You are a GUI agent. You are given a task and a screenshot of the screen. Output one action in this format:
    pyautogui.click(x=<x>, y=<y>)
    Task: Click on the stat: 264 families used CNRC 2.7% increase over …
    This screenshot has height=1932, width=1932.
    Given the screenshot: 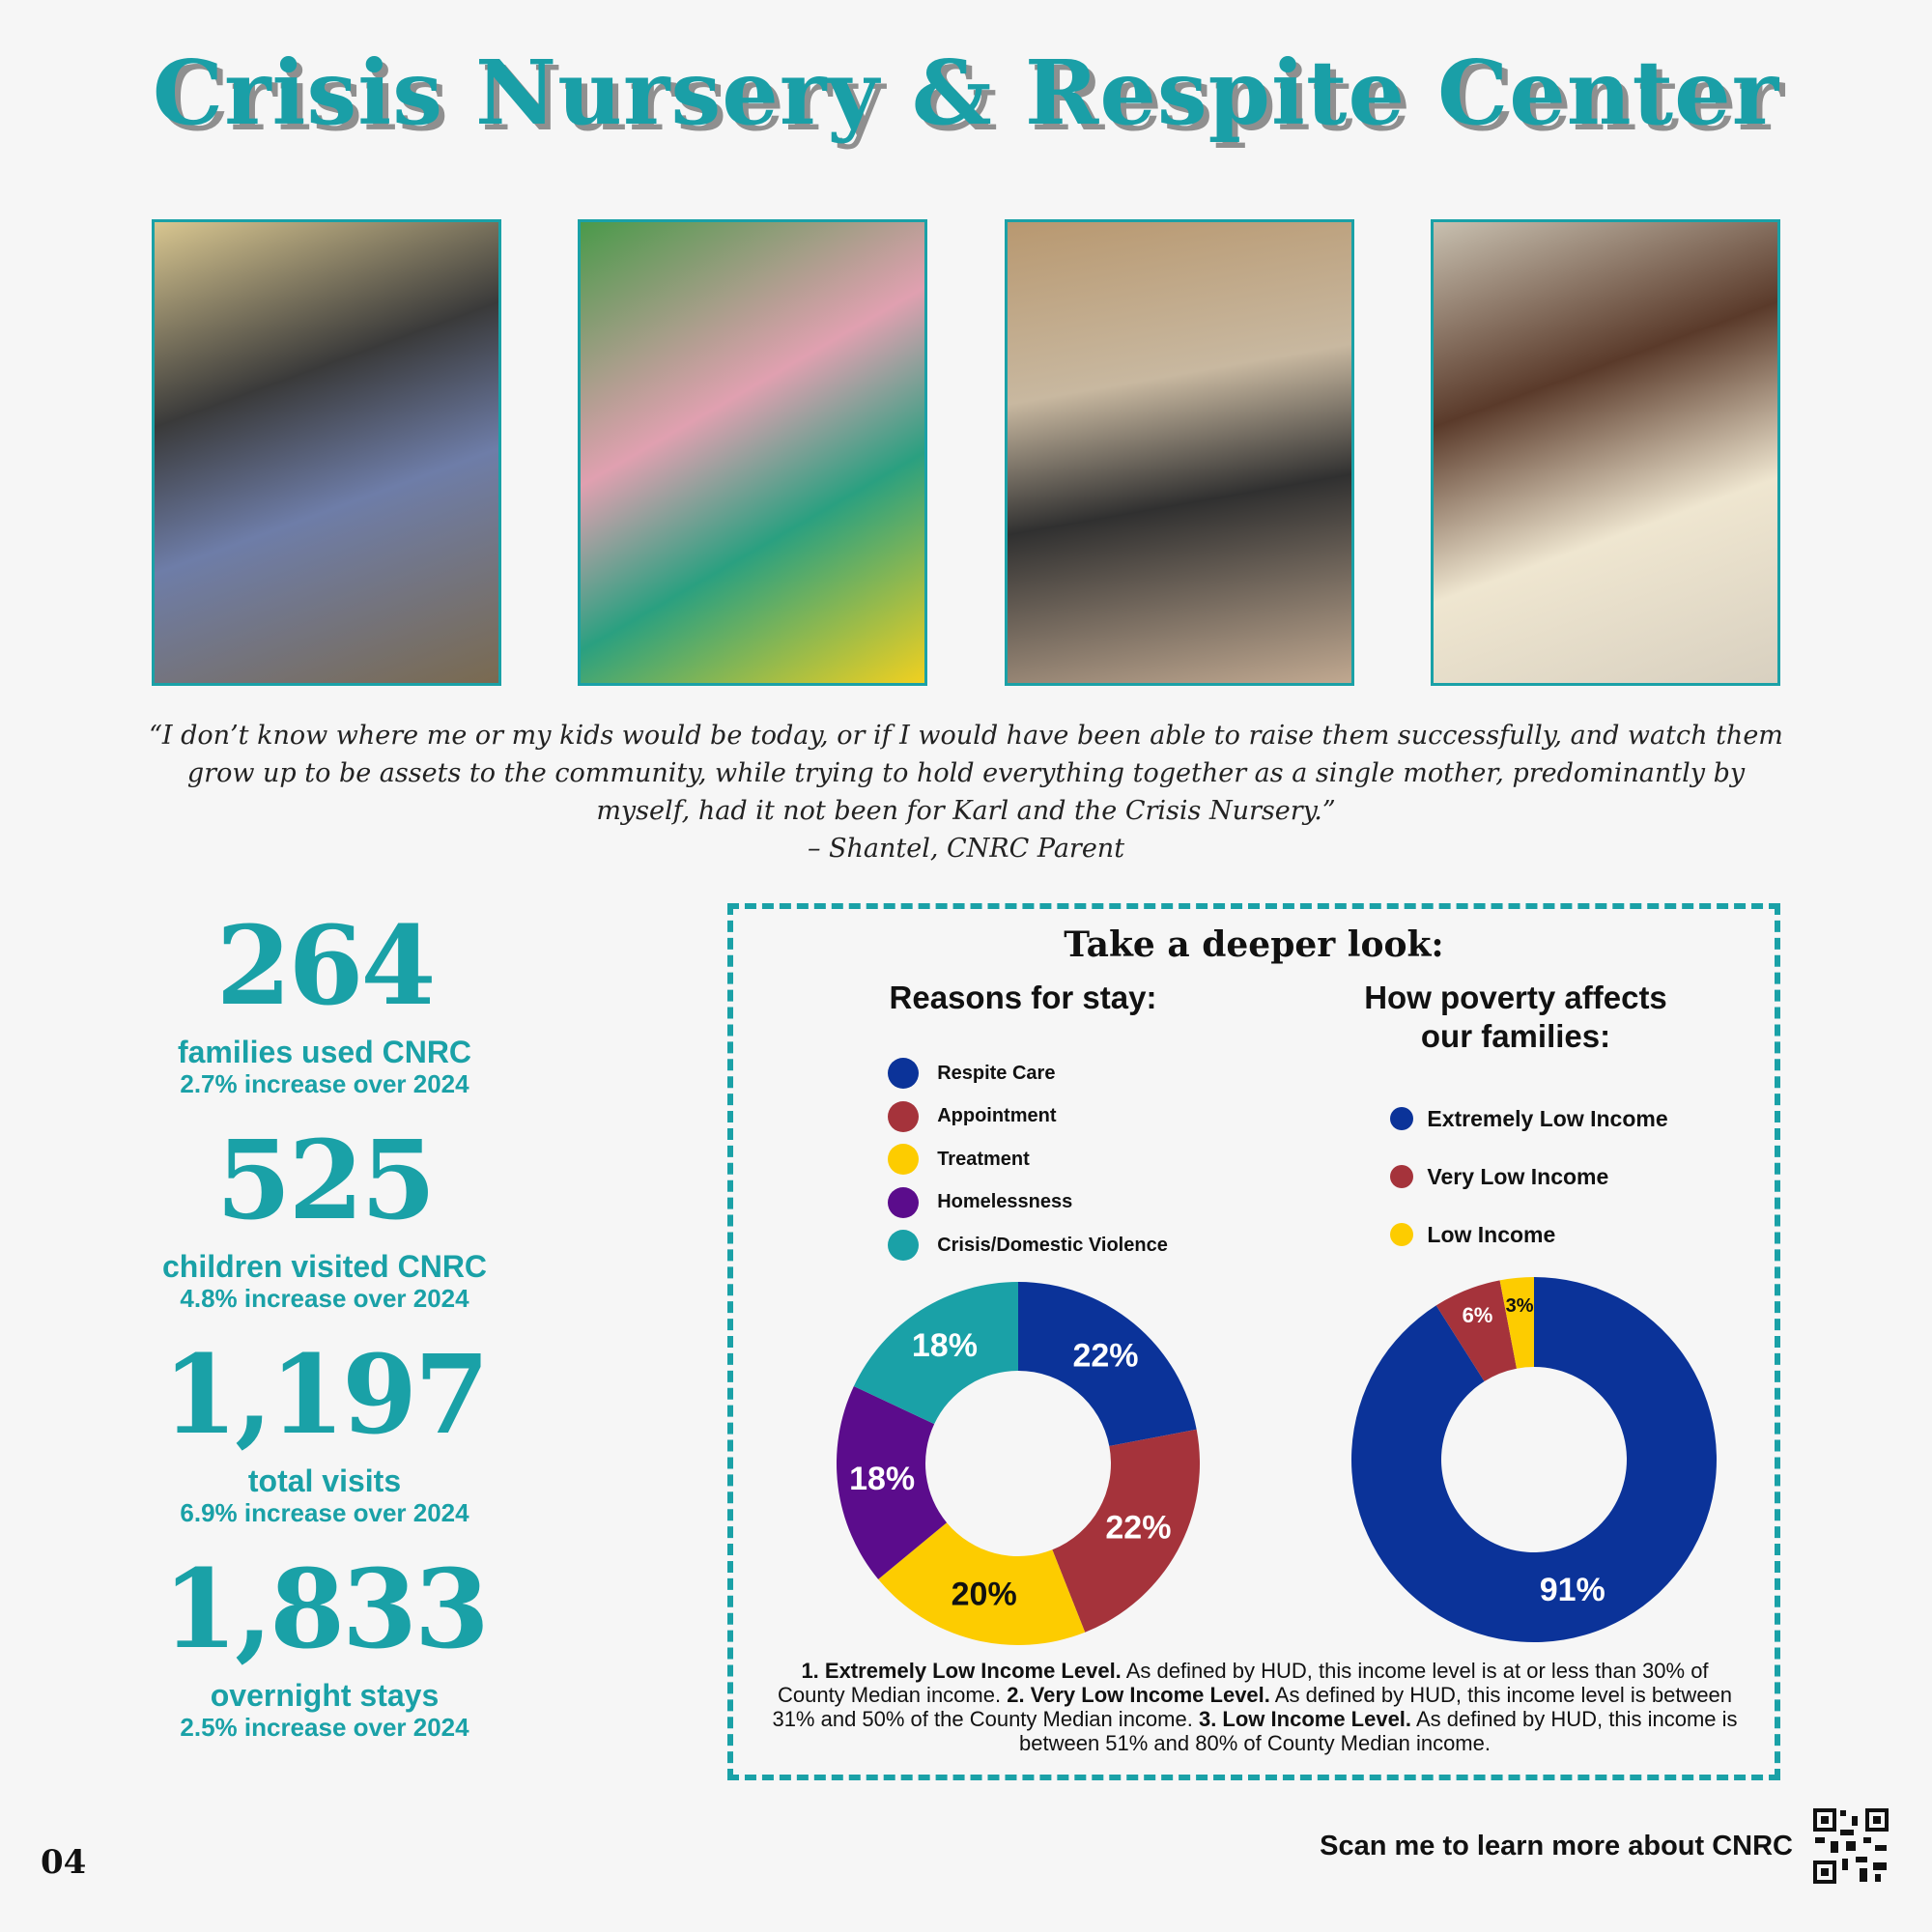 What is the action you would take?
    pyautogui.click(x=324, y=1011)
    